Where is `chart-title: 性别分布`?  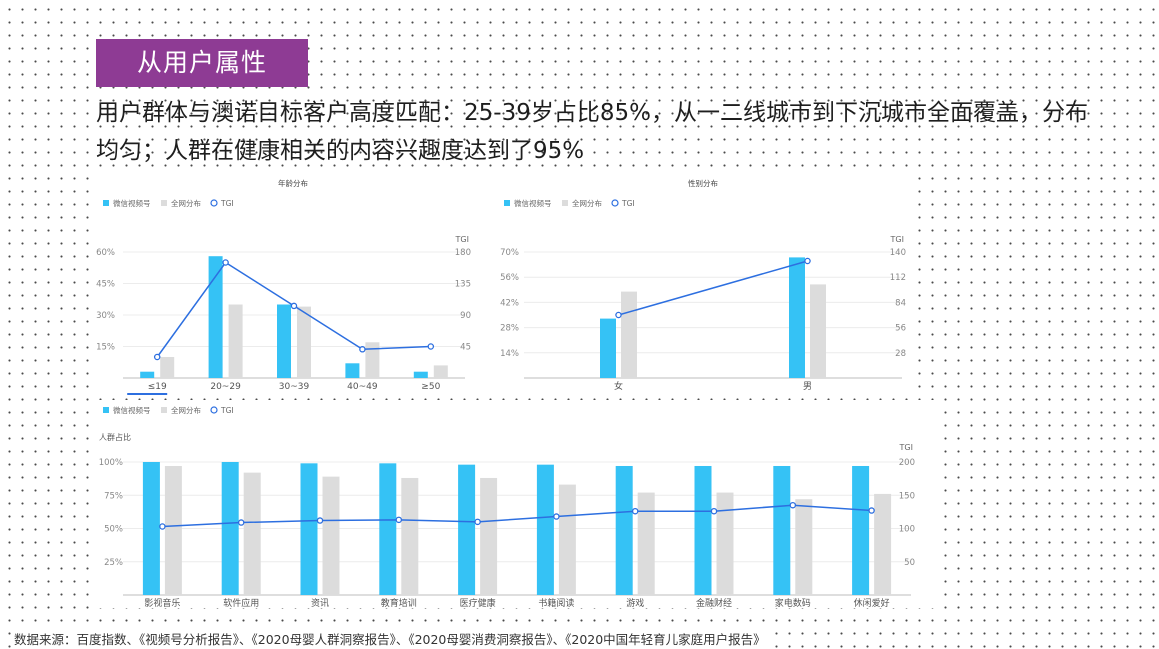
chart-title: 性别分布 is located at coordinates (703, 183).